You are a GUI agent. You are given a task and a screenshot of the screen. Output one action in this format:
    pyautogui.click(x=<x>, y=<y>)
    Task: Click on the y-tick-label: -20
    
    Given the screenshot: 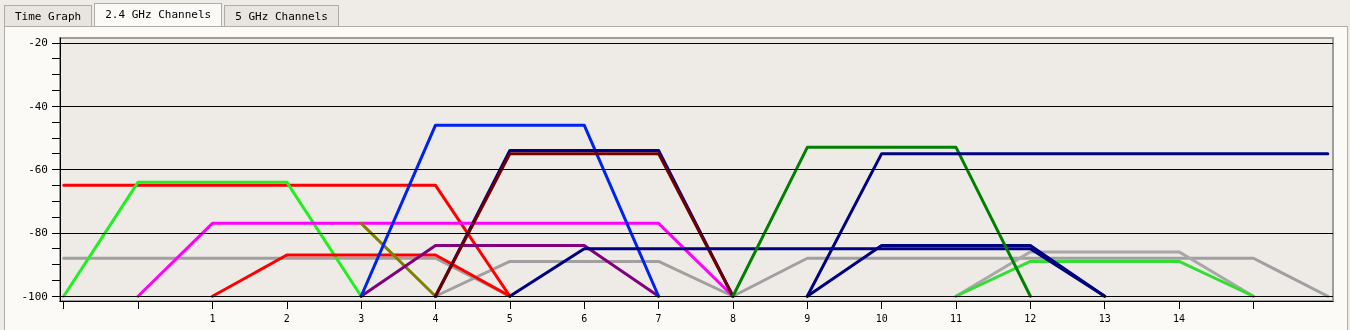 What is the action you would take?
    pyautogui.click(x=38, y=43)
    